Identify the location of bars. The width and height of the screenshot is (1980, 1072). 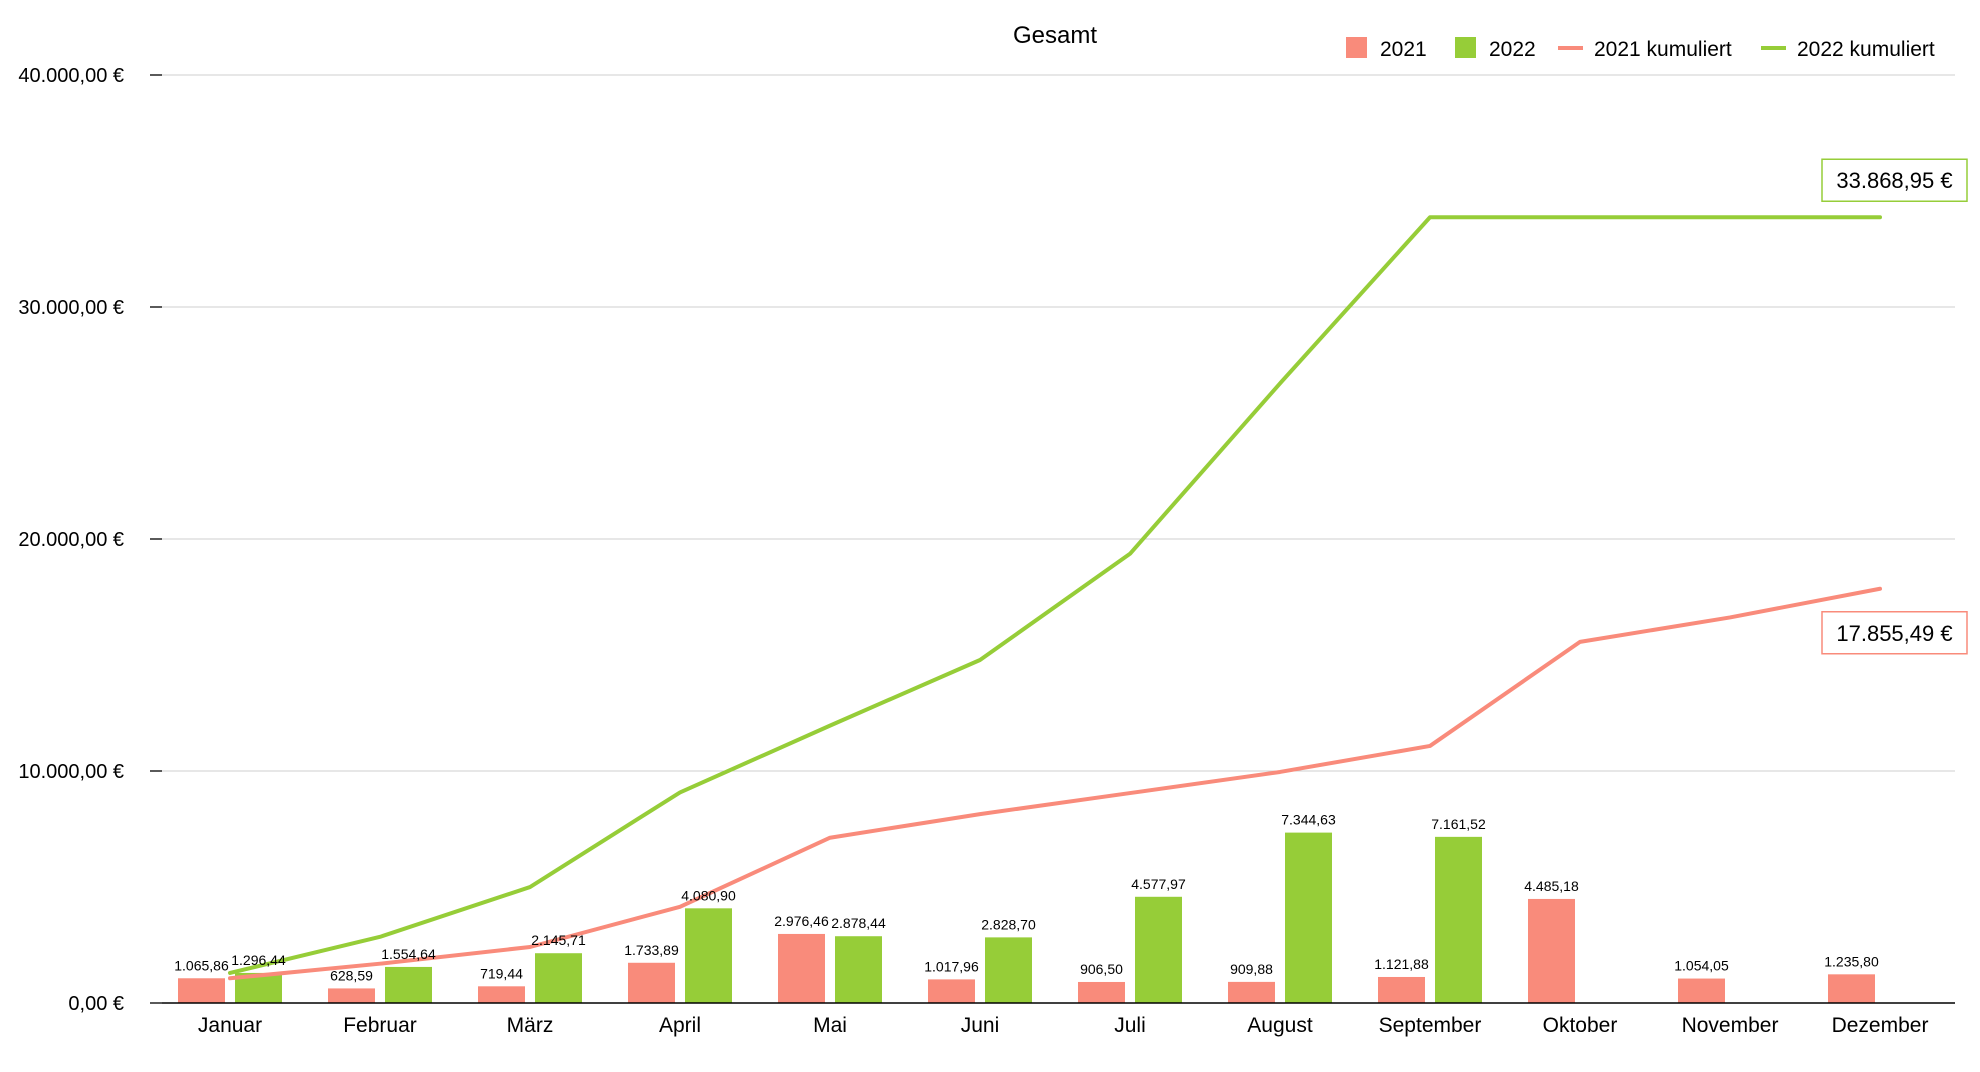
(1026, 917).